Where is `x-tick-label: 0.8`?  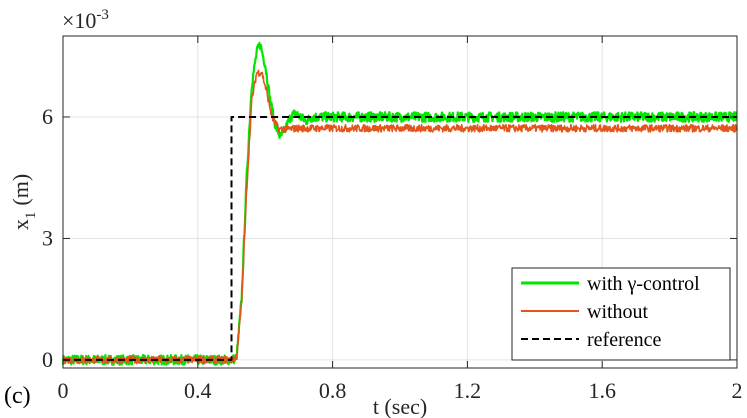
x-tick-label: 0.8 is located at coordinates (333, 390).